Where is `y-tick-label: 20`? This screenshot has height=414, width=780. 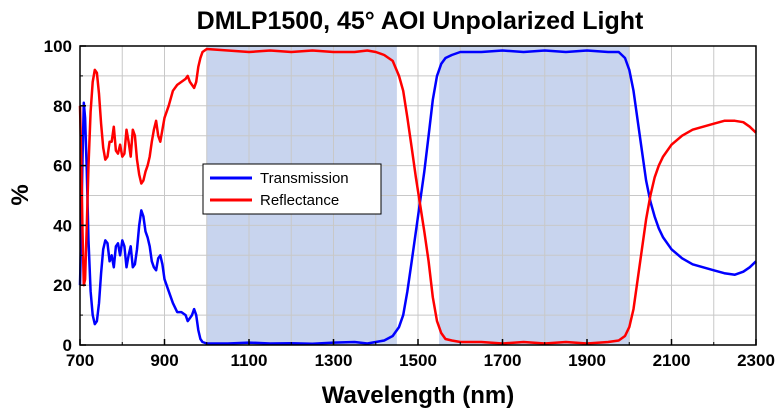 y-tick-label: 20 is located at coordinates (62, 285).